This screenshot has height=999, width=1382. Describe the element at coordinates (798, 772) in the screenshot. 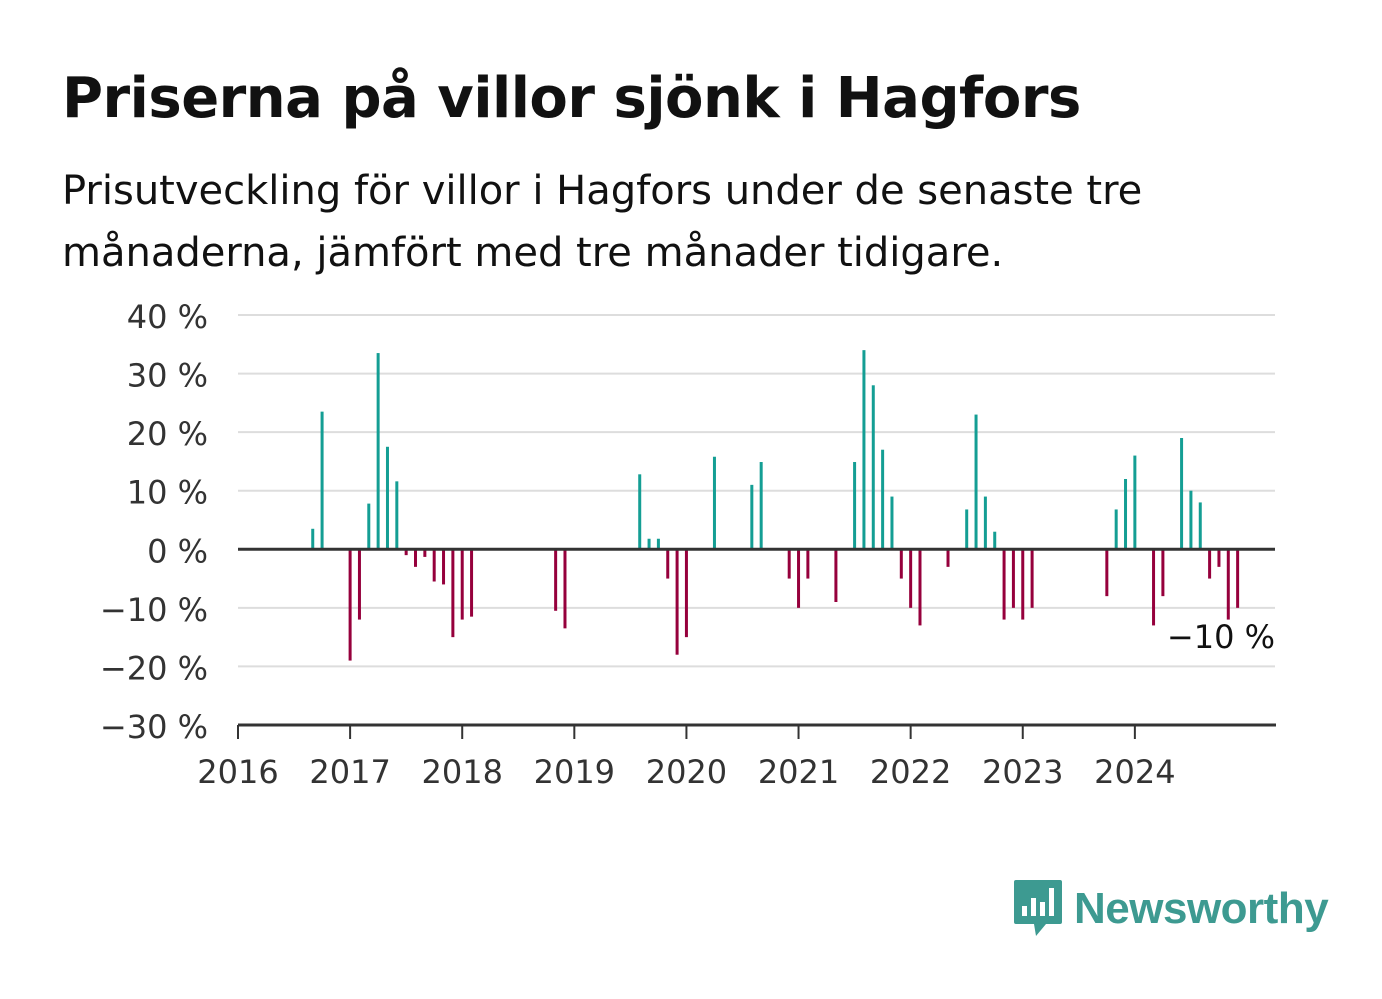

I see `x-tick-label: 2021` at that location.